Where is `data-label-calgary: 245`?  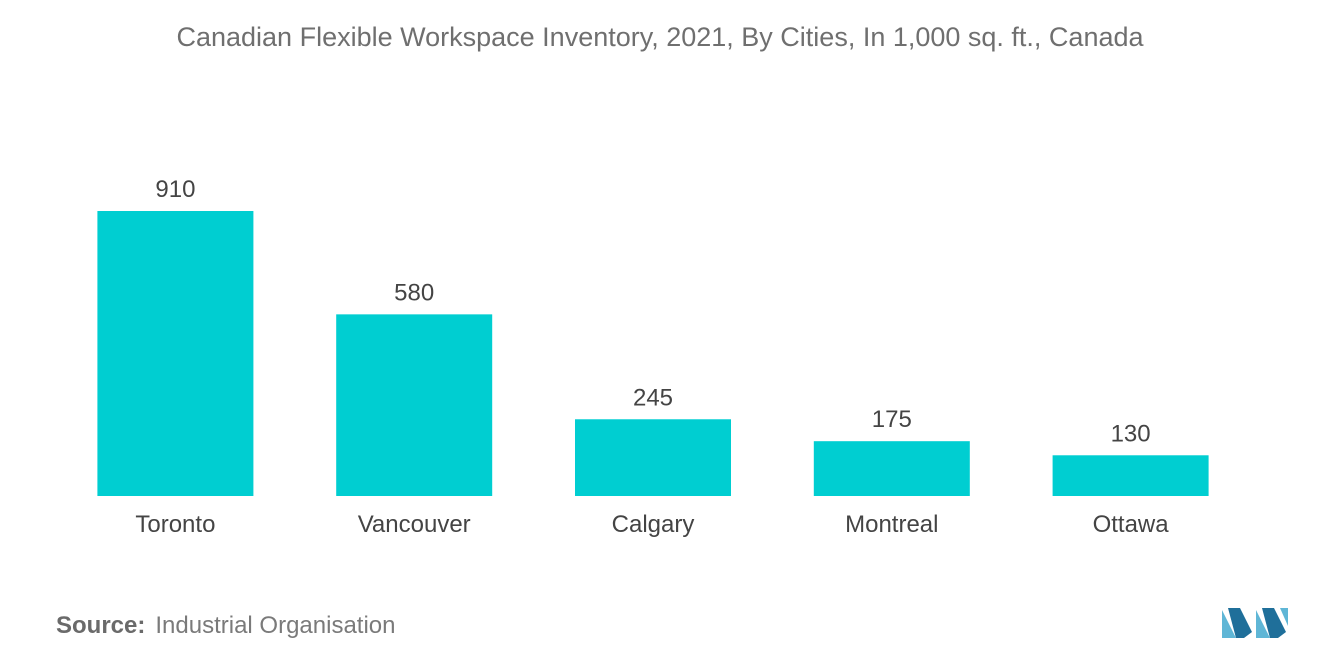 data-label-calgary: 245 is located at coordinates (653, 397).